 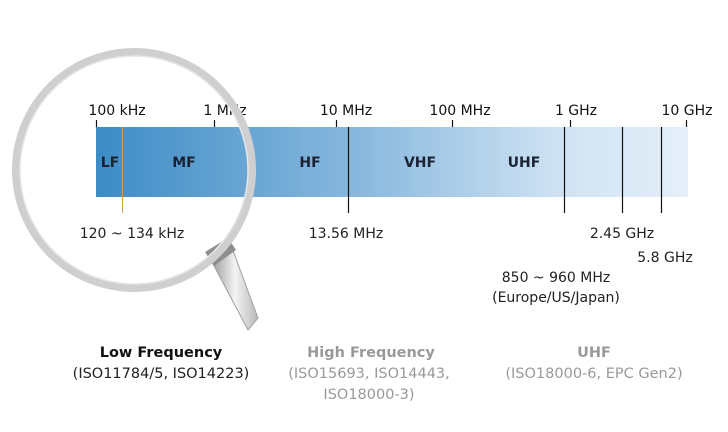 I want to click on band-label-hf: HF, so click(x=309, y=163).